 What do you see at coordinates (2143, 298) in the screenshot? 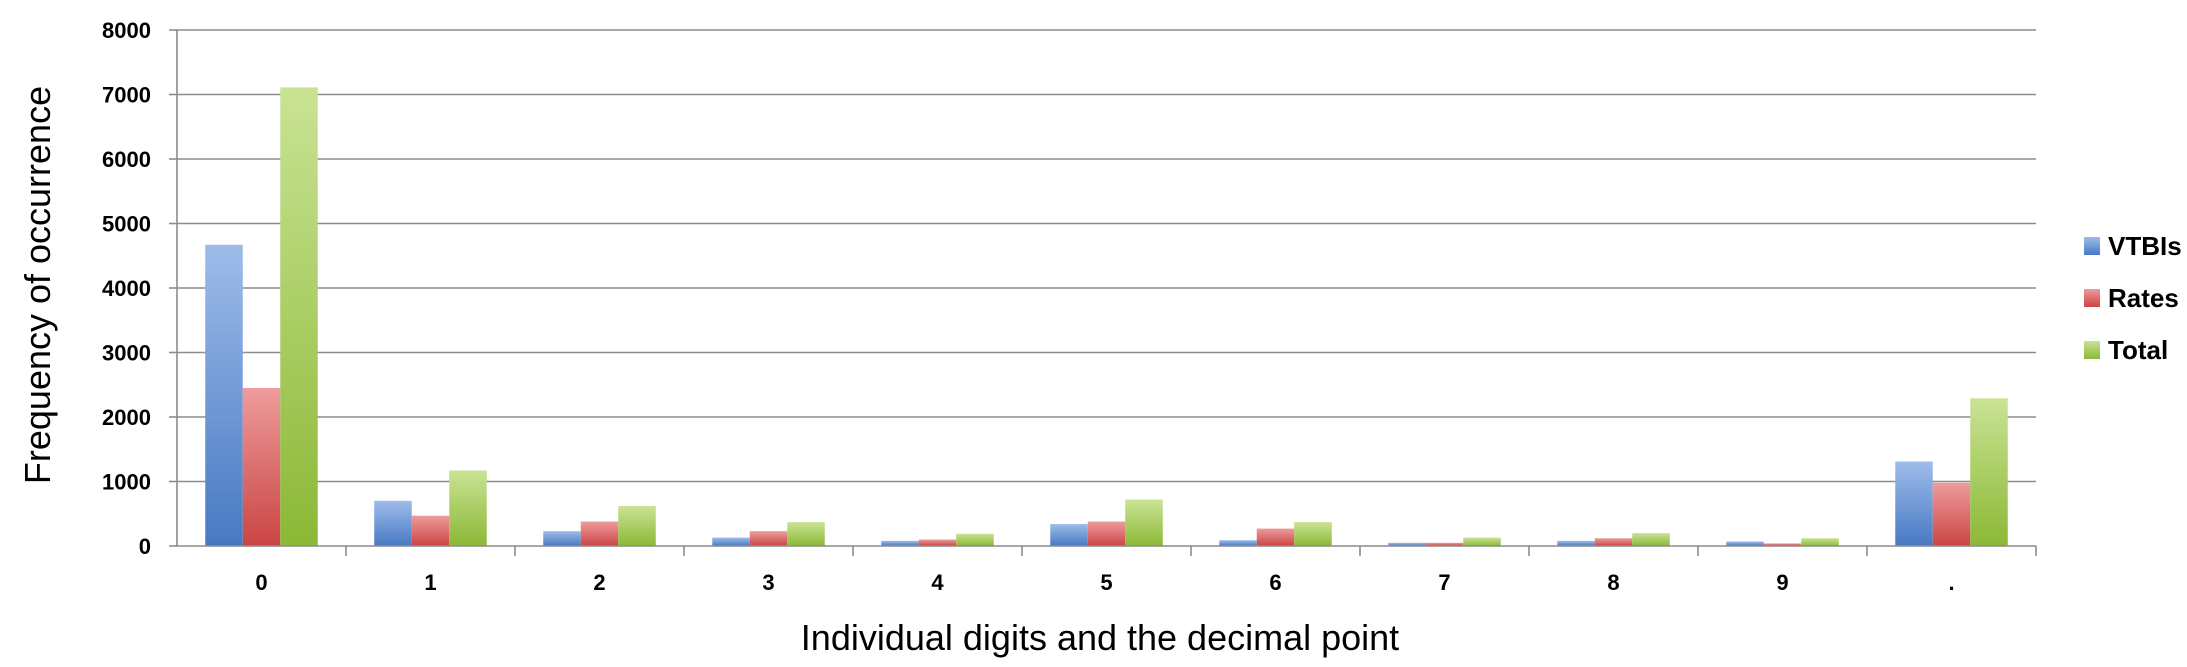
I see `legend-label-rates: Rates` at bounding box center [2143, 298].